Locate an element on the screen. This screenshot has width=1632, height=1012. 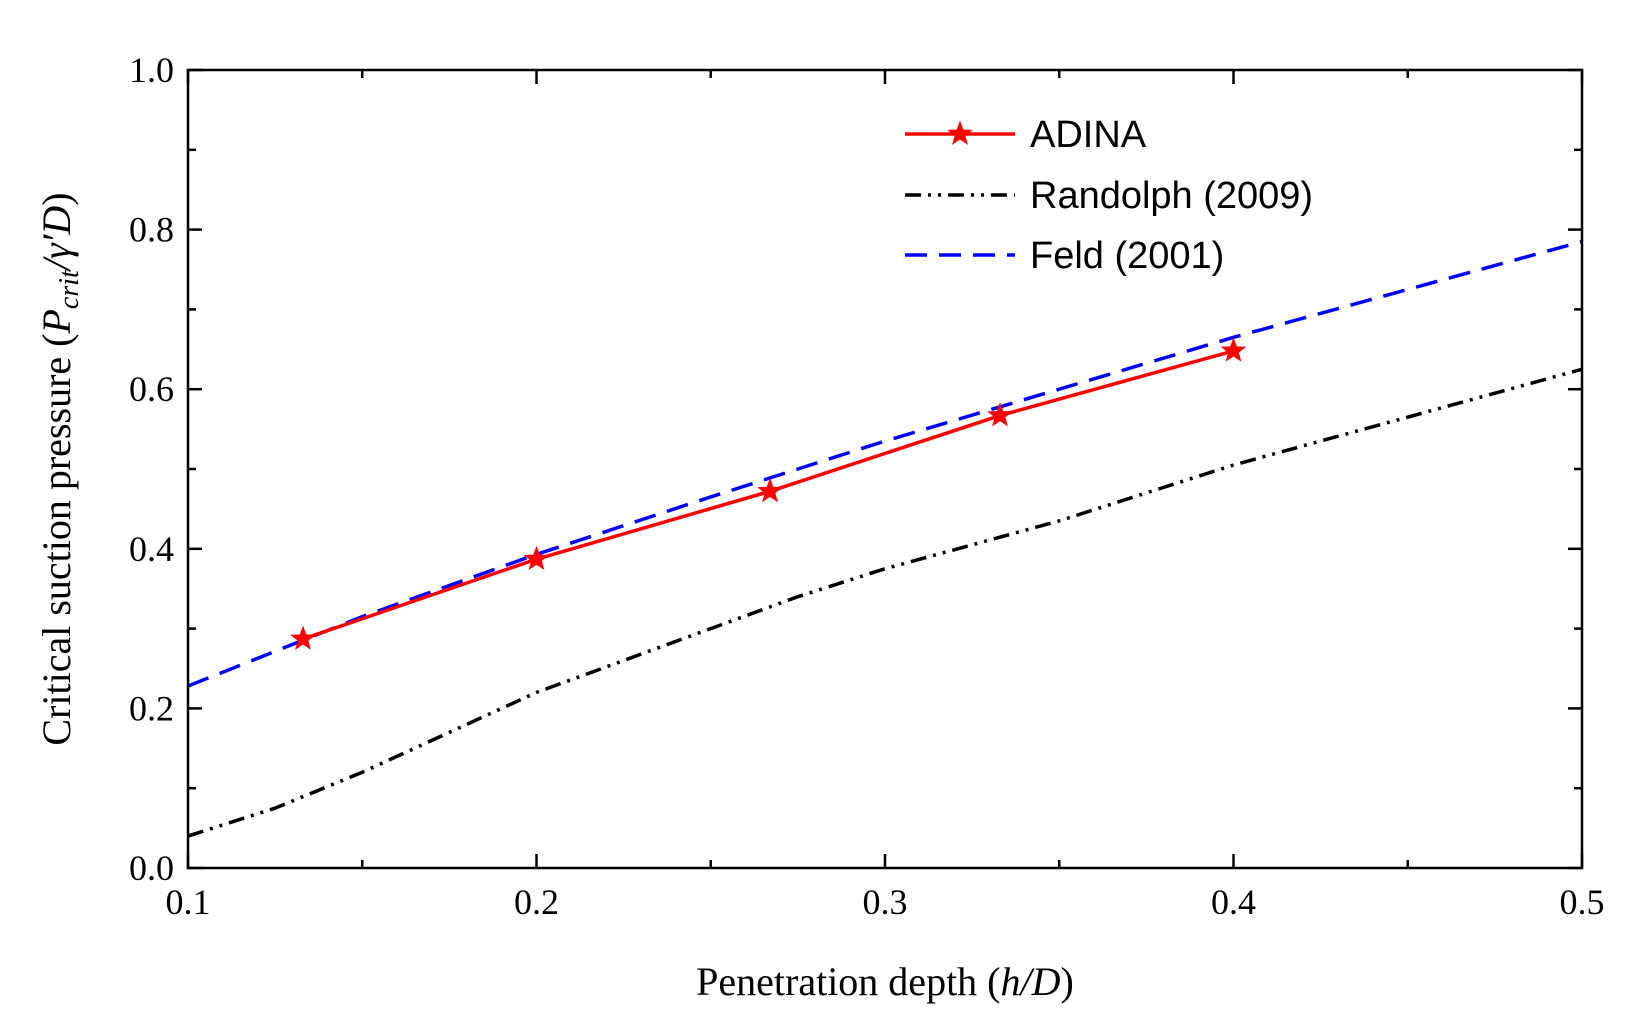
y-tick-label: 0.0 is located at coordinates (151, 868).